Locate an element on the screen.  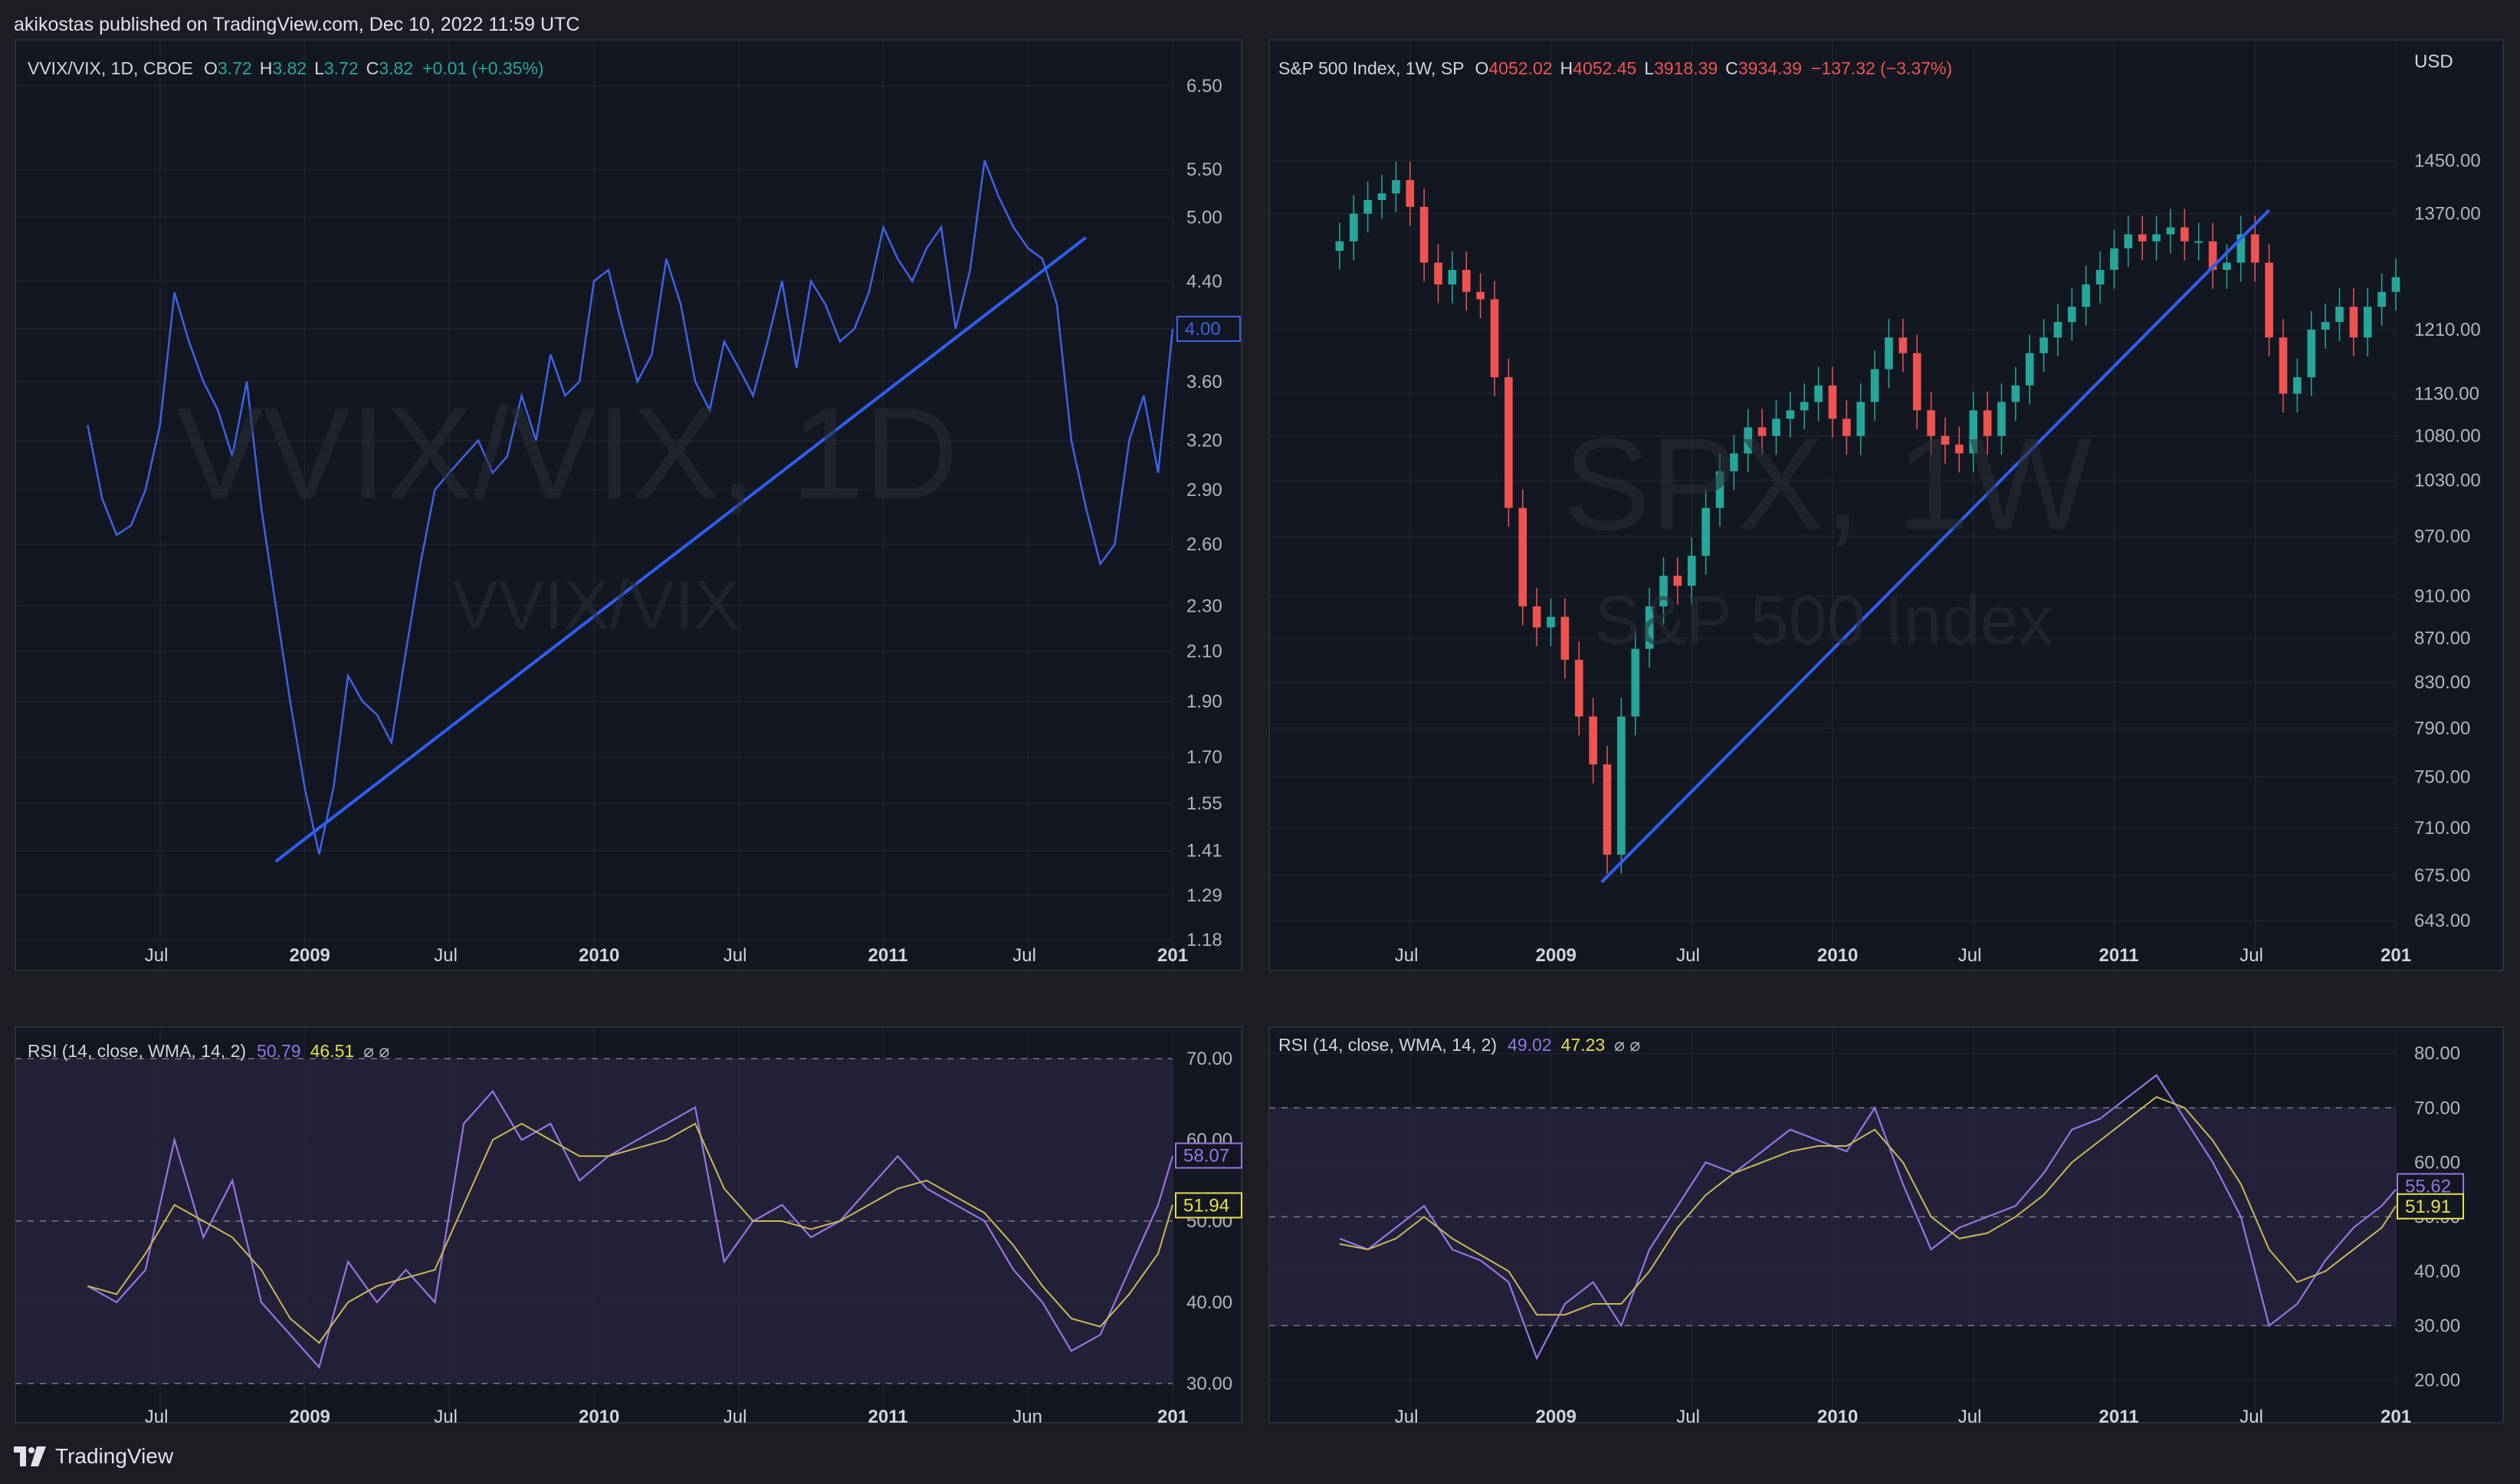
left-o-label: O is located at coordinates (211, 68).